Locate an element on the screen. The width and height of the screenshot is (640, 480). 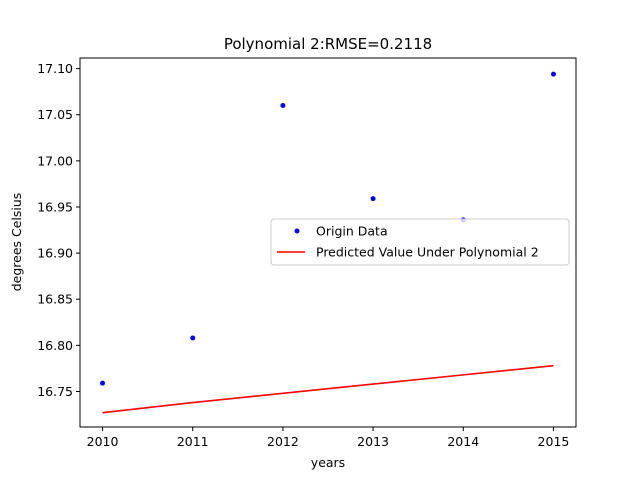
y-tick-label: 17.10 is located at coordinates (55, 68).